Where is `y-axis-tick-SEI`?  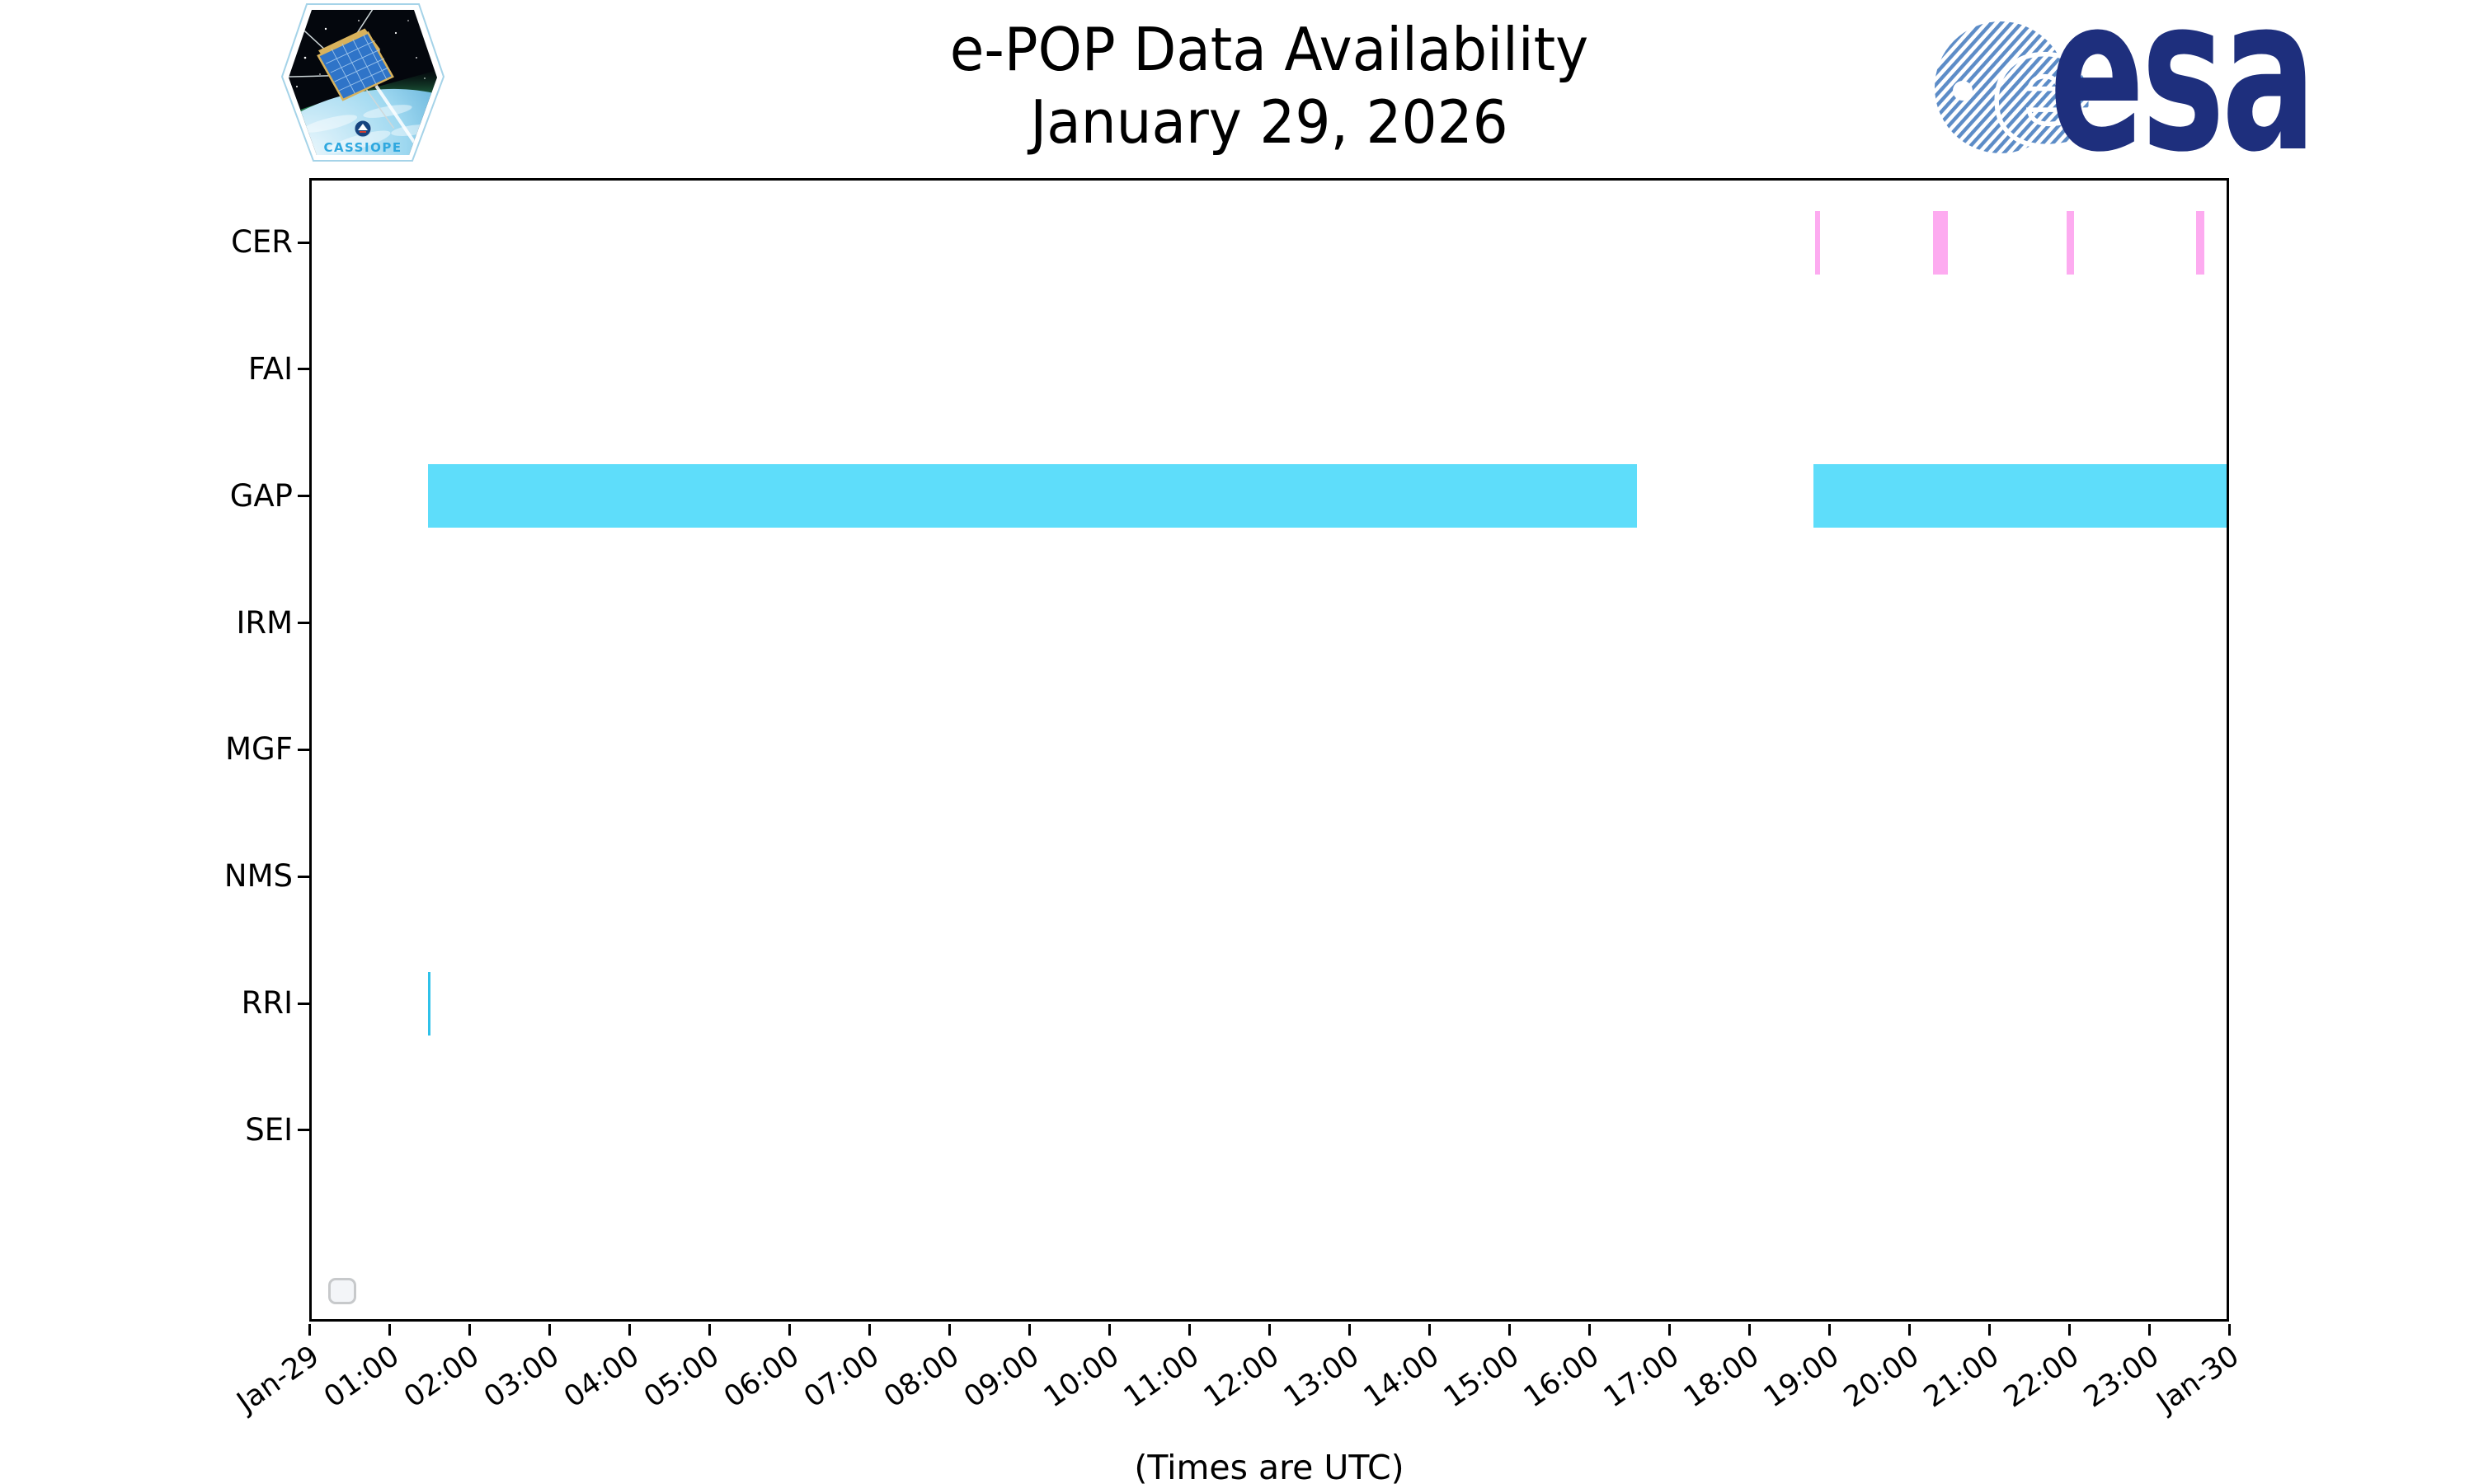 y-axis-tick-SEI is located at coordinates (303, 1130).